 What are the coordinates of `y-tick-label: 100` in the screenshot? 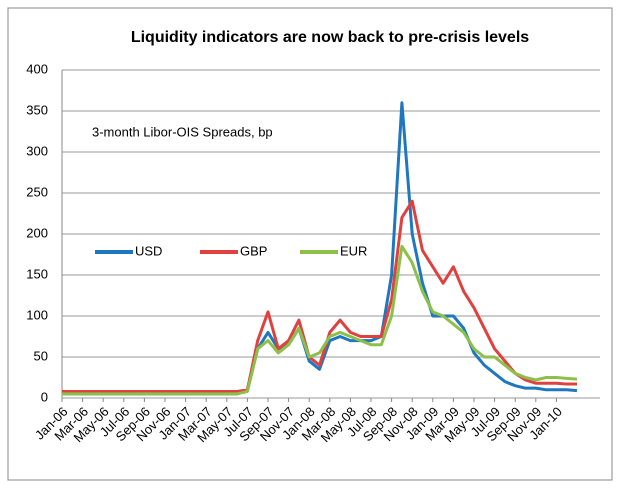 It's located at (37, 314).